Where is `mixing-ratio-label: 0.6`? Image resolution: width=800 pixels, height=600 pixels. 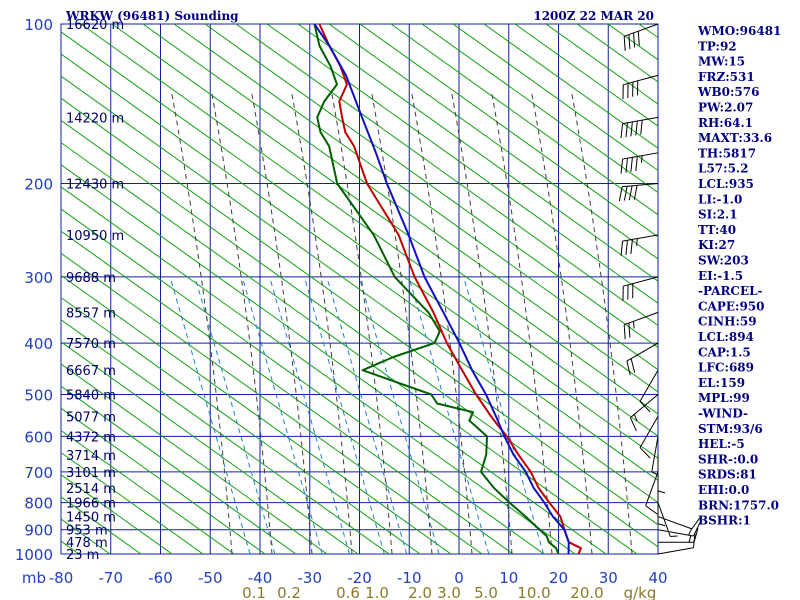
mixing-ratio-label: 0.6 is located at coordinates (348, 592).